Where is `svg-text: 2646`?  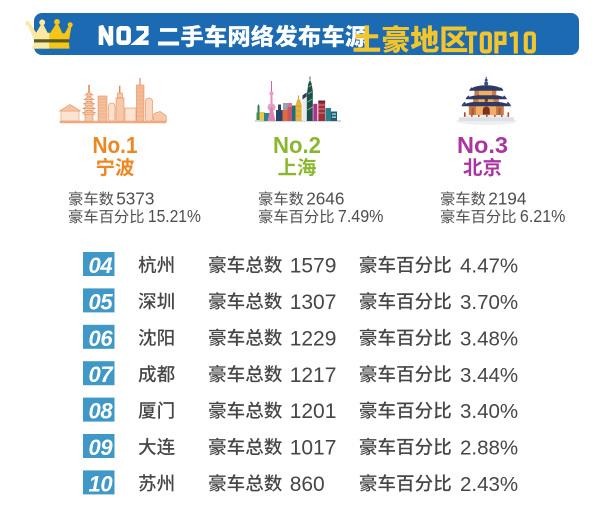
svg-text: 2646 is located at coordinates (325, 198).